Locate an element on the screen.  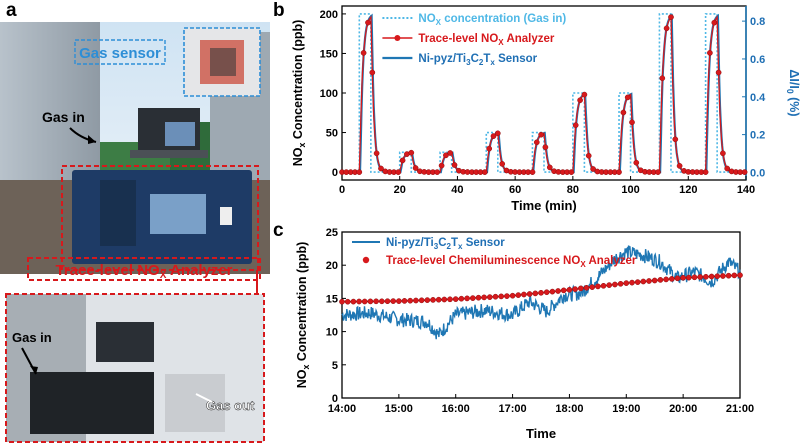
gas-in-label-bottom: Gas in is located at coordinates (32, 337).